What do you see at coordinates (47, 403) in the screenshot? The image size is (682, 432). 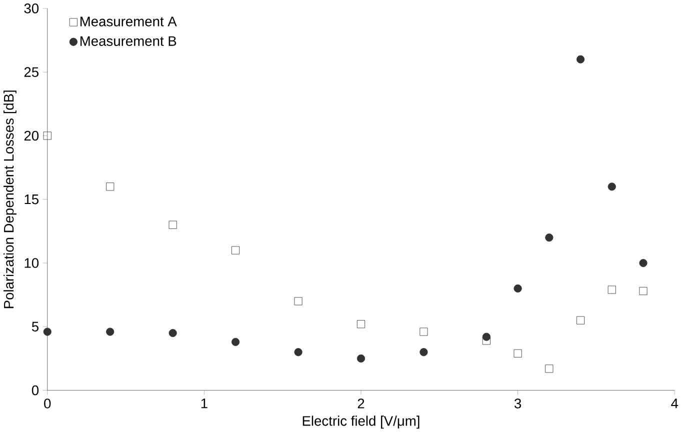 I see `x-tick-label: 0` at bounding box center [47, 403].